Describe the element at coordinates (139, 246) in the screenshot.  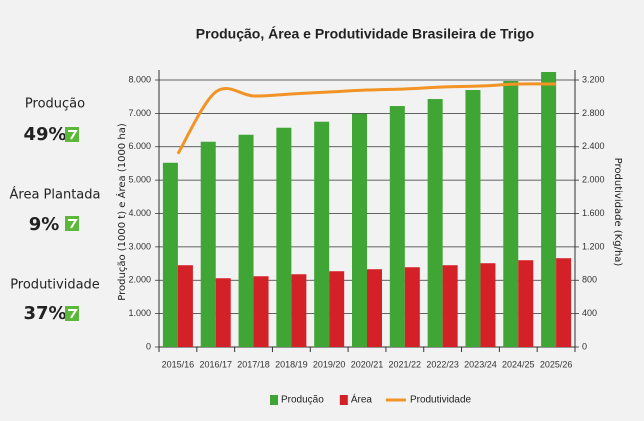
I see `y-tick-label: 3.000` at that location.